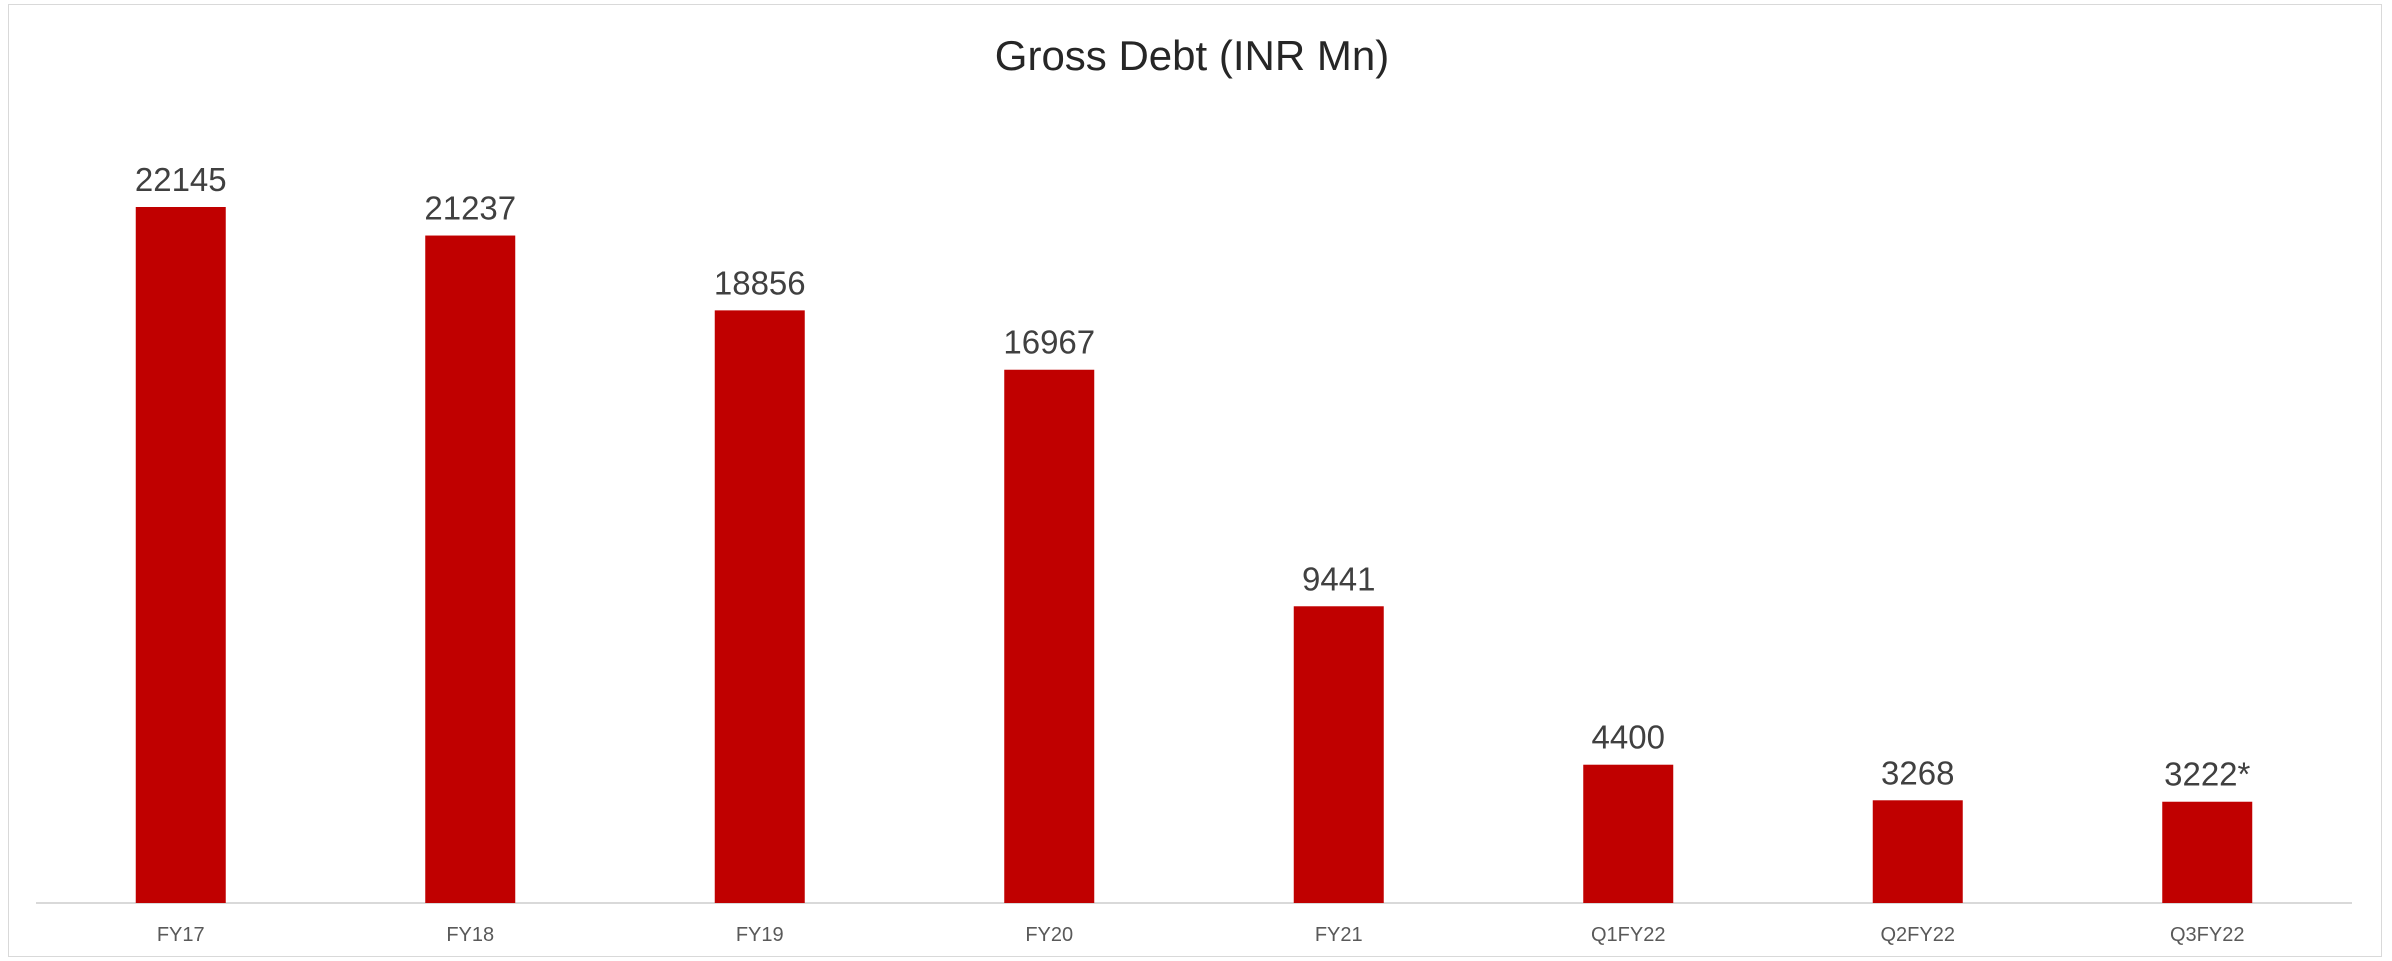  Describe the element at coordinates (1628, 935) in the screenshot. I see `x-tick-label-q1fy22: Q1FY22` at that location.